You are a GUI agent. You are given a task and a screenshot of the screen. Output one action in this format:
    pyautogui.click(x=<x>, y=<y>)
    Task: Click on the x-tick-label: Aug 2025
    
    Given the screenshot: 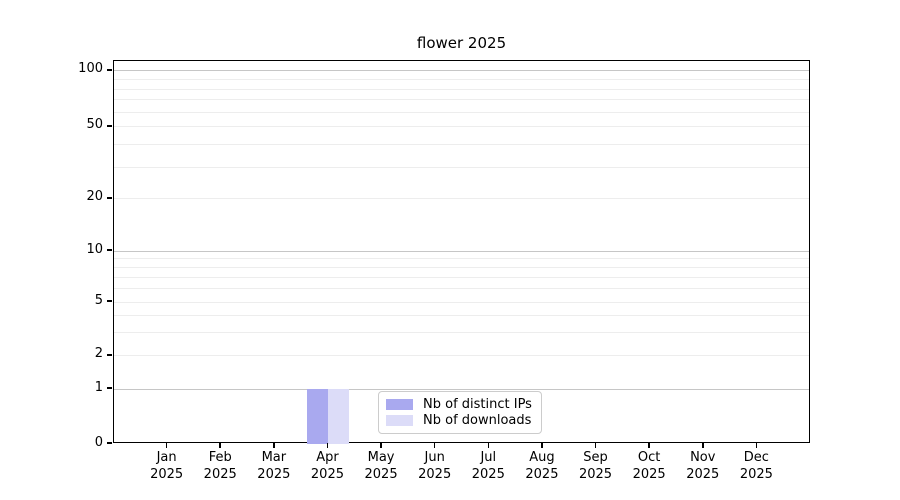 What is the action you would take?
    pyautogui.click(x=542, y=466)
    